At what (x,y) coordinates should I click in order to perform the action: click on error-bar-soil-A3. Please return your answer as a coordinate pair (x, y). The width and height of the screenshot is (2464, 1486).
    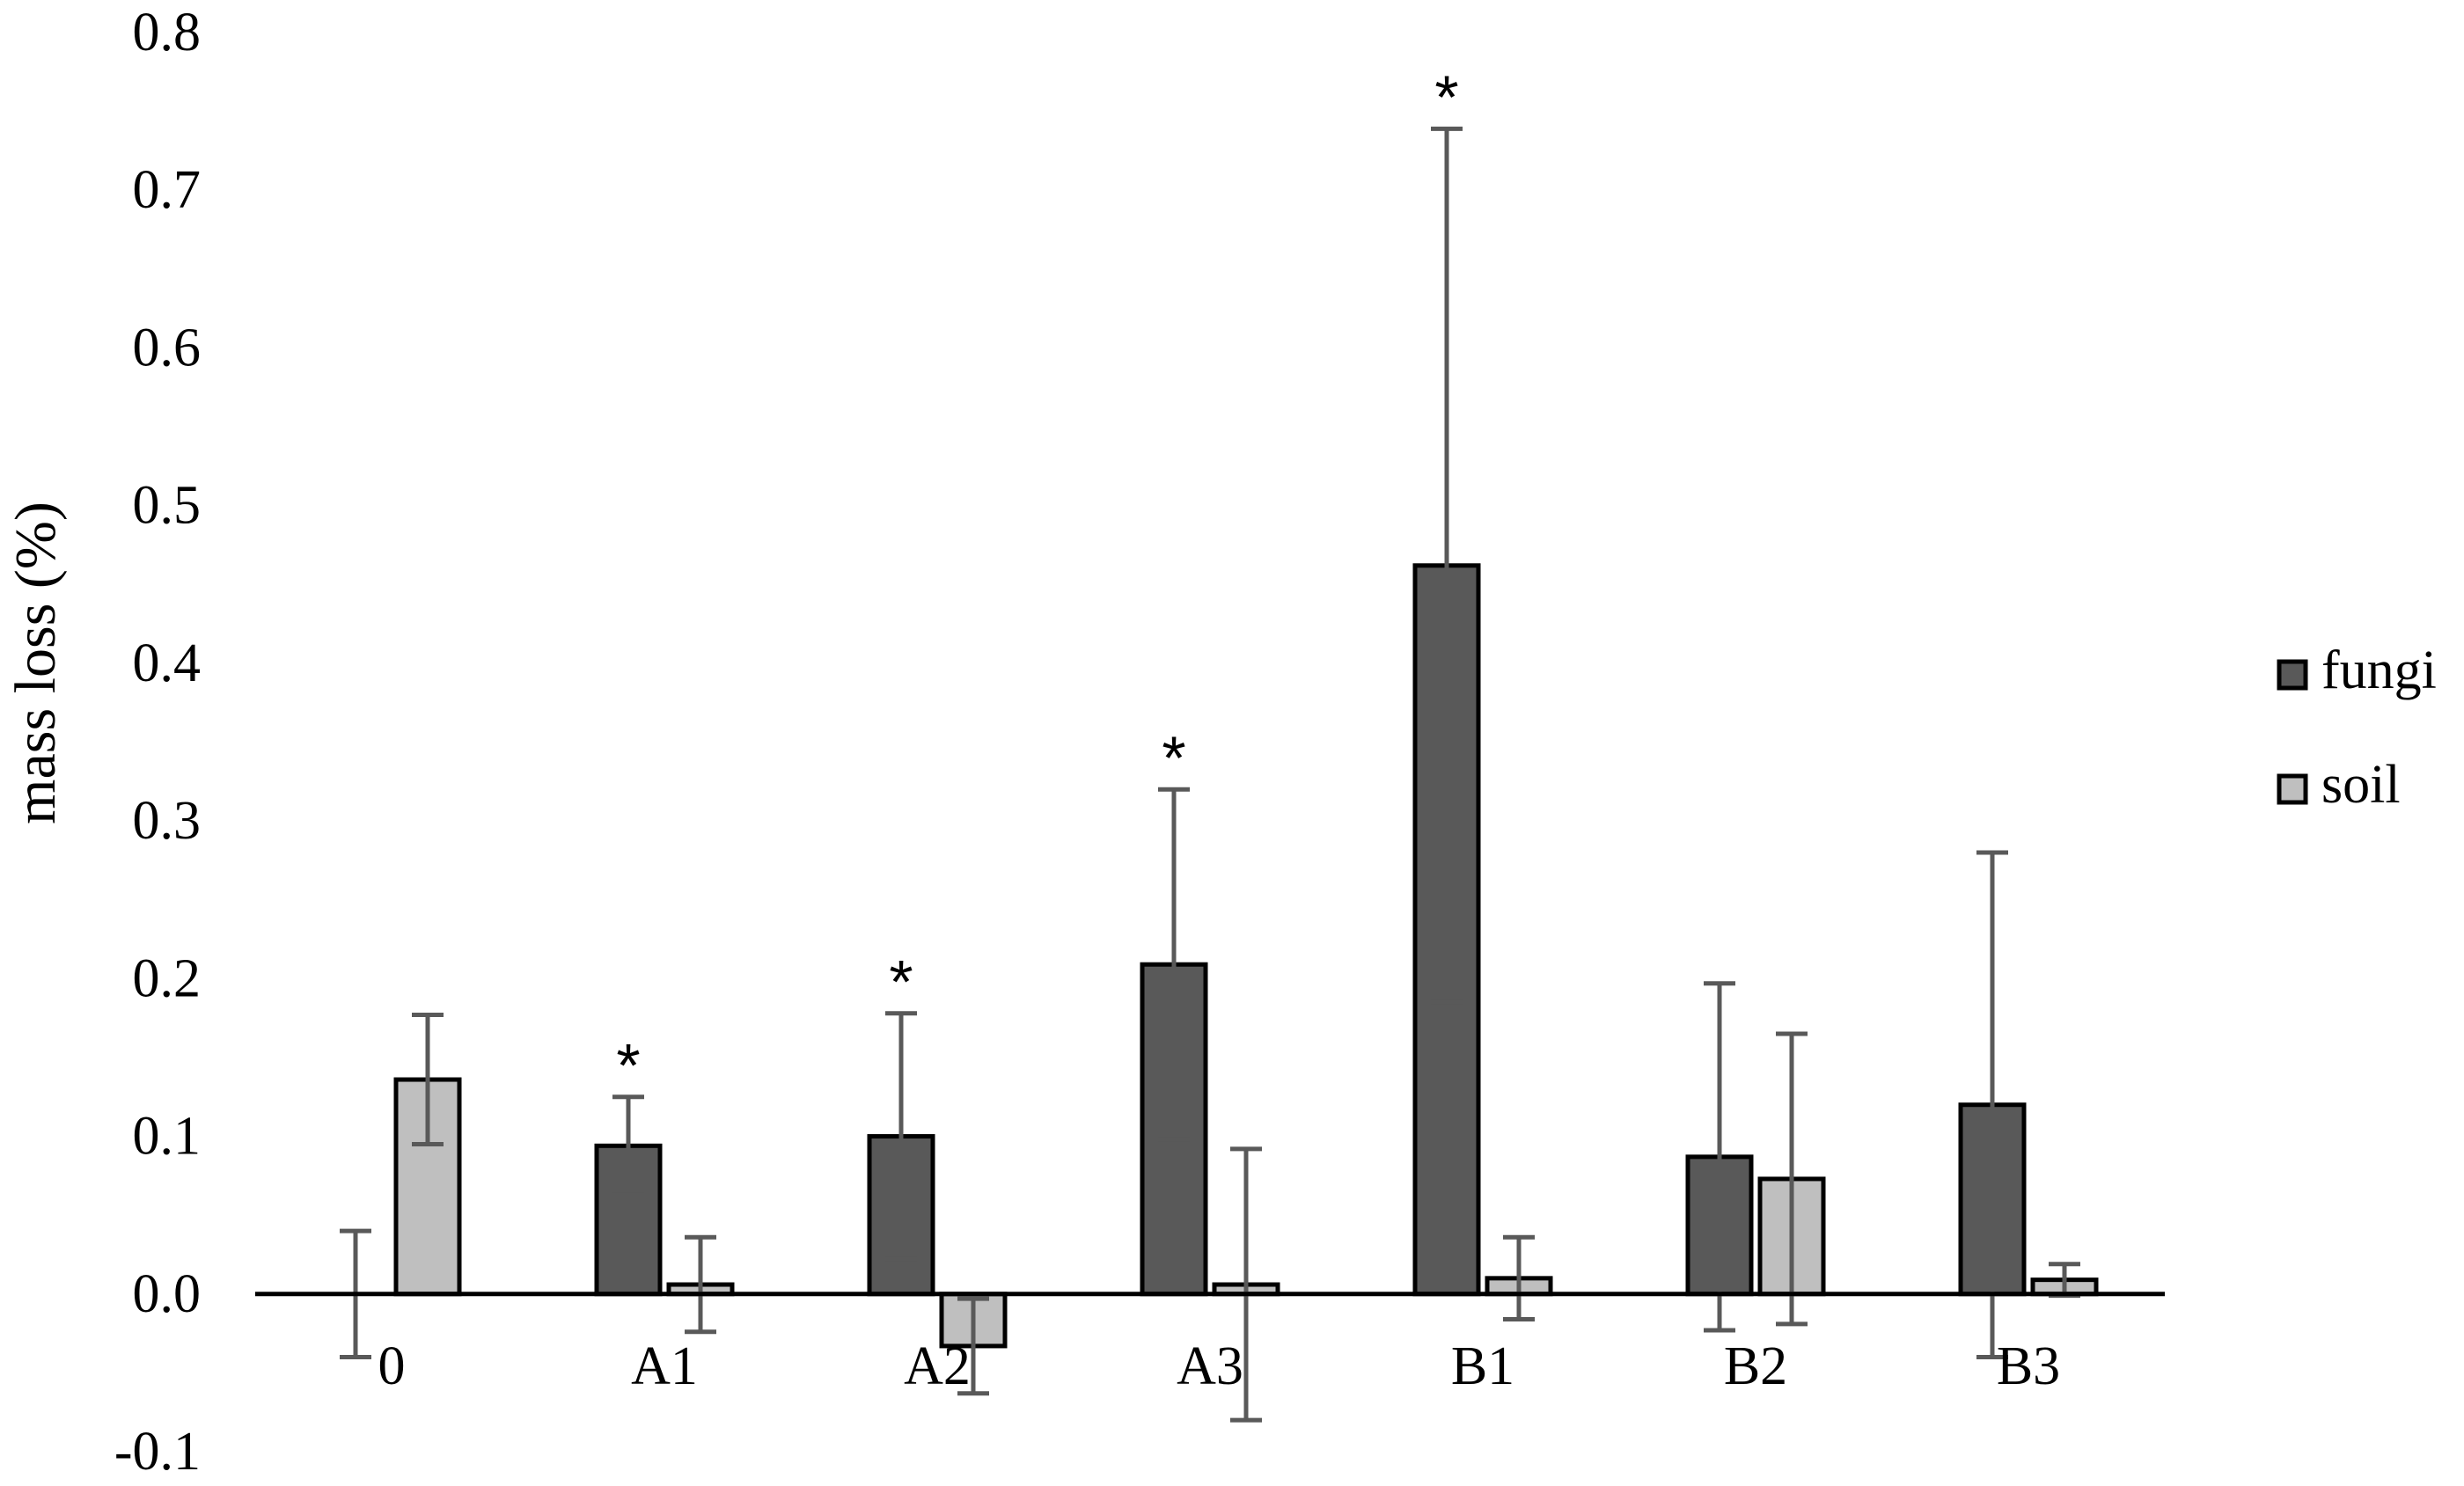
    Looking at the image, I should click on (1246, 1284).